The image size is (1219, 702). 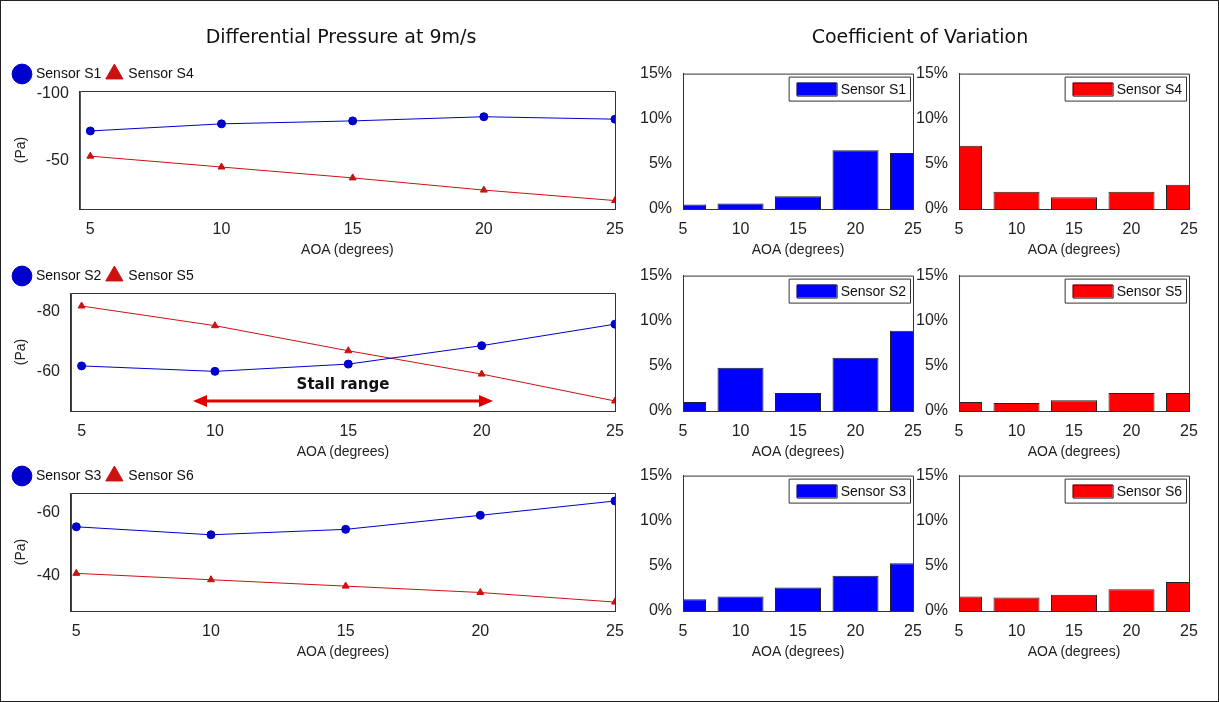 I want to click on legend-label: Sensor S2, so click(x=873, y=290).